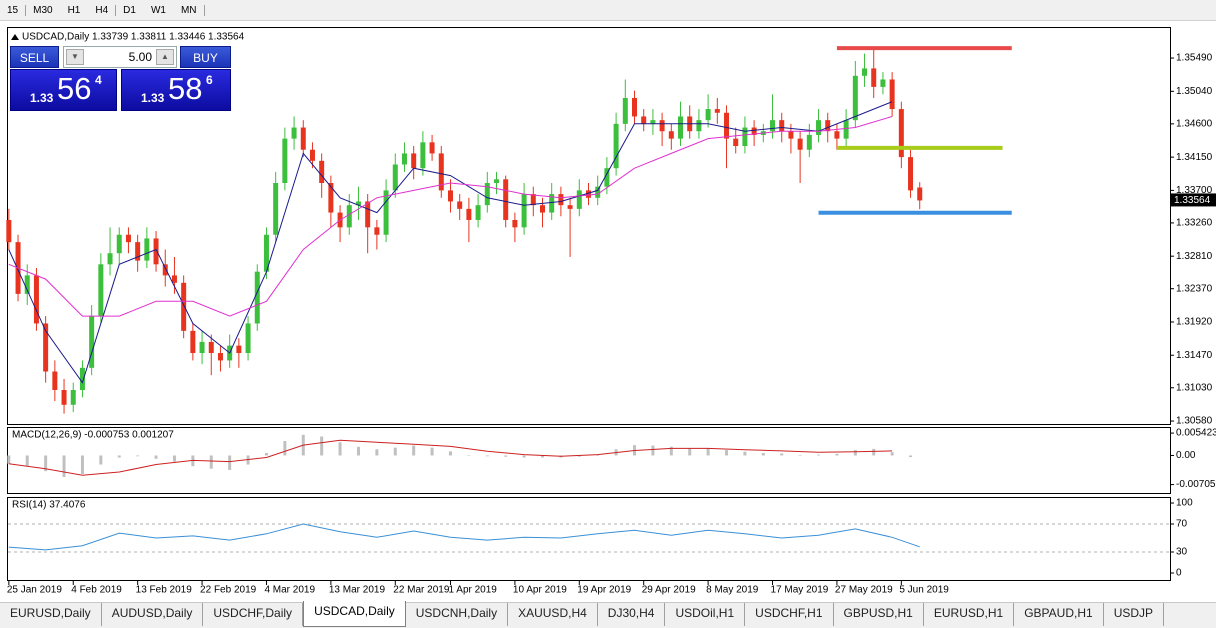  What do you see at coordinates (1182, 552) in the screenshot?
I see `y-tick-label: 30` at bounding box center [1182, 552].